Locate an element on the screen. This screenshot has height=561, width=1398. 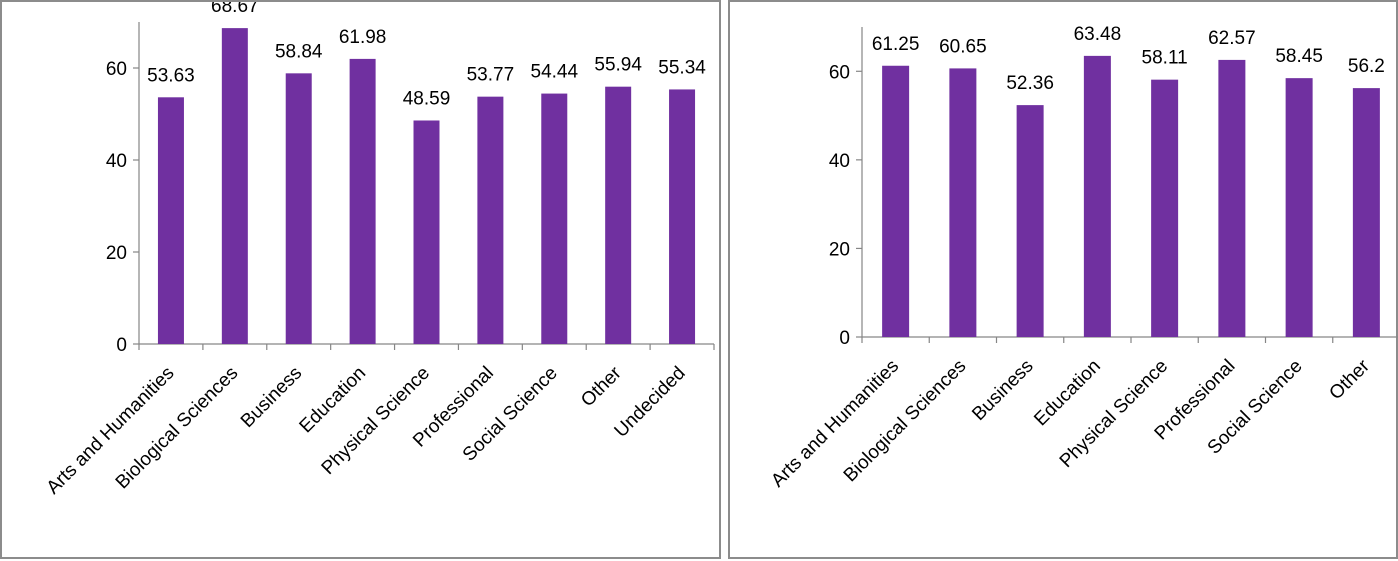
data-label: 61.25 is located at coordinates (896, 44).